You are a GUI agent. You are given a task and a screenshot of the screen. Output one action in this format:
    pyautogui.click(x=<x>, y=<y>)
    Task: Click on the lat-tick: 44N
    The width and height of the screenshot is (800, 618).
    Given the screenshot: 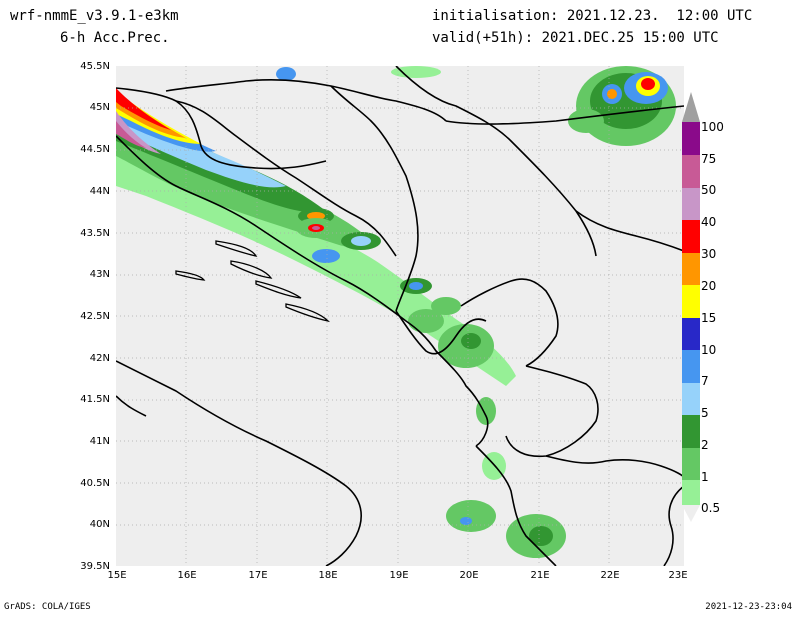 What is the action you would take?
    pyautogui.click(x=99, y=191)
    